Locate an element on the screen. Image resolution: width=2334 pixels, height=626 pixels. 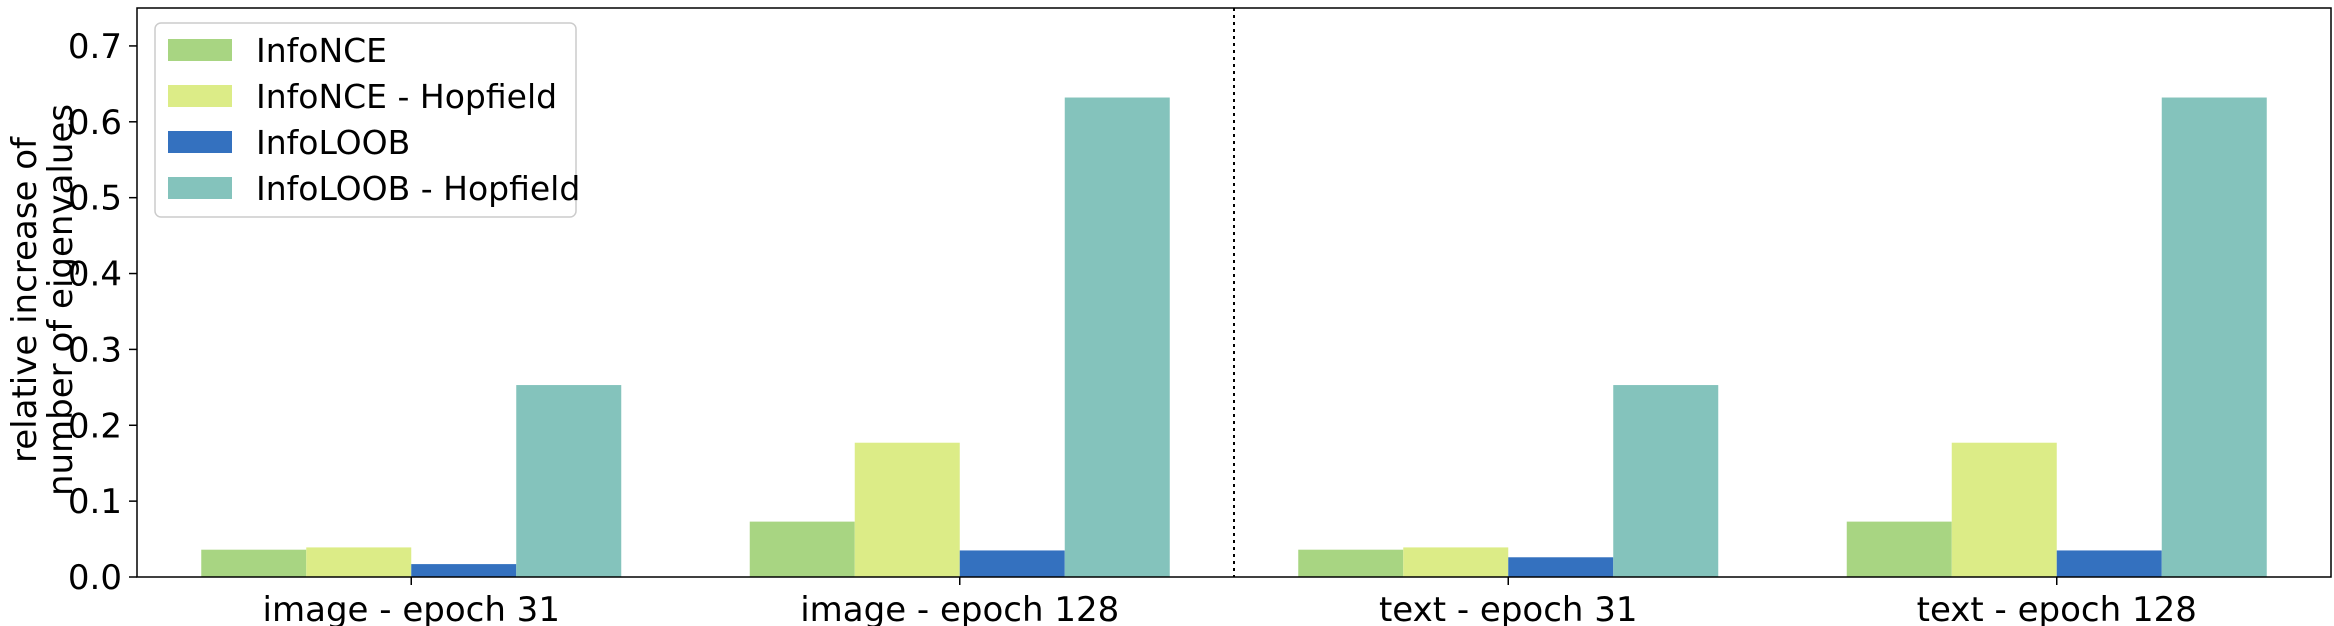
x-tick-label: image - epoch 128 is located at coordinates (959, 608).